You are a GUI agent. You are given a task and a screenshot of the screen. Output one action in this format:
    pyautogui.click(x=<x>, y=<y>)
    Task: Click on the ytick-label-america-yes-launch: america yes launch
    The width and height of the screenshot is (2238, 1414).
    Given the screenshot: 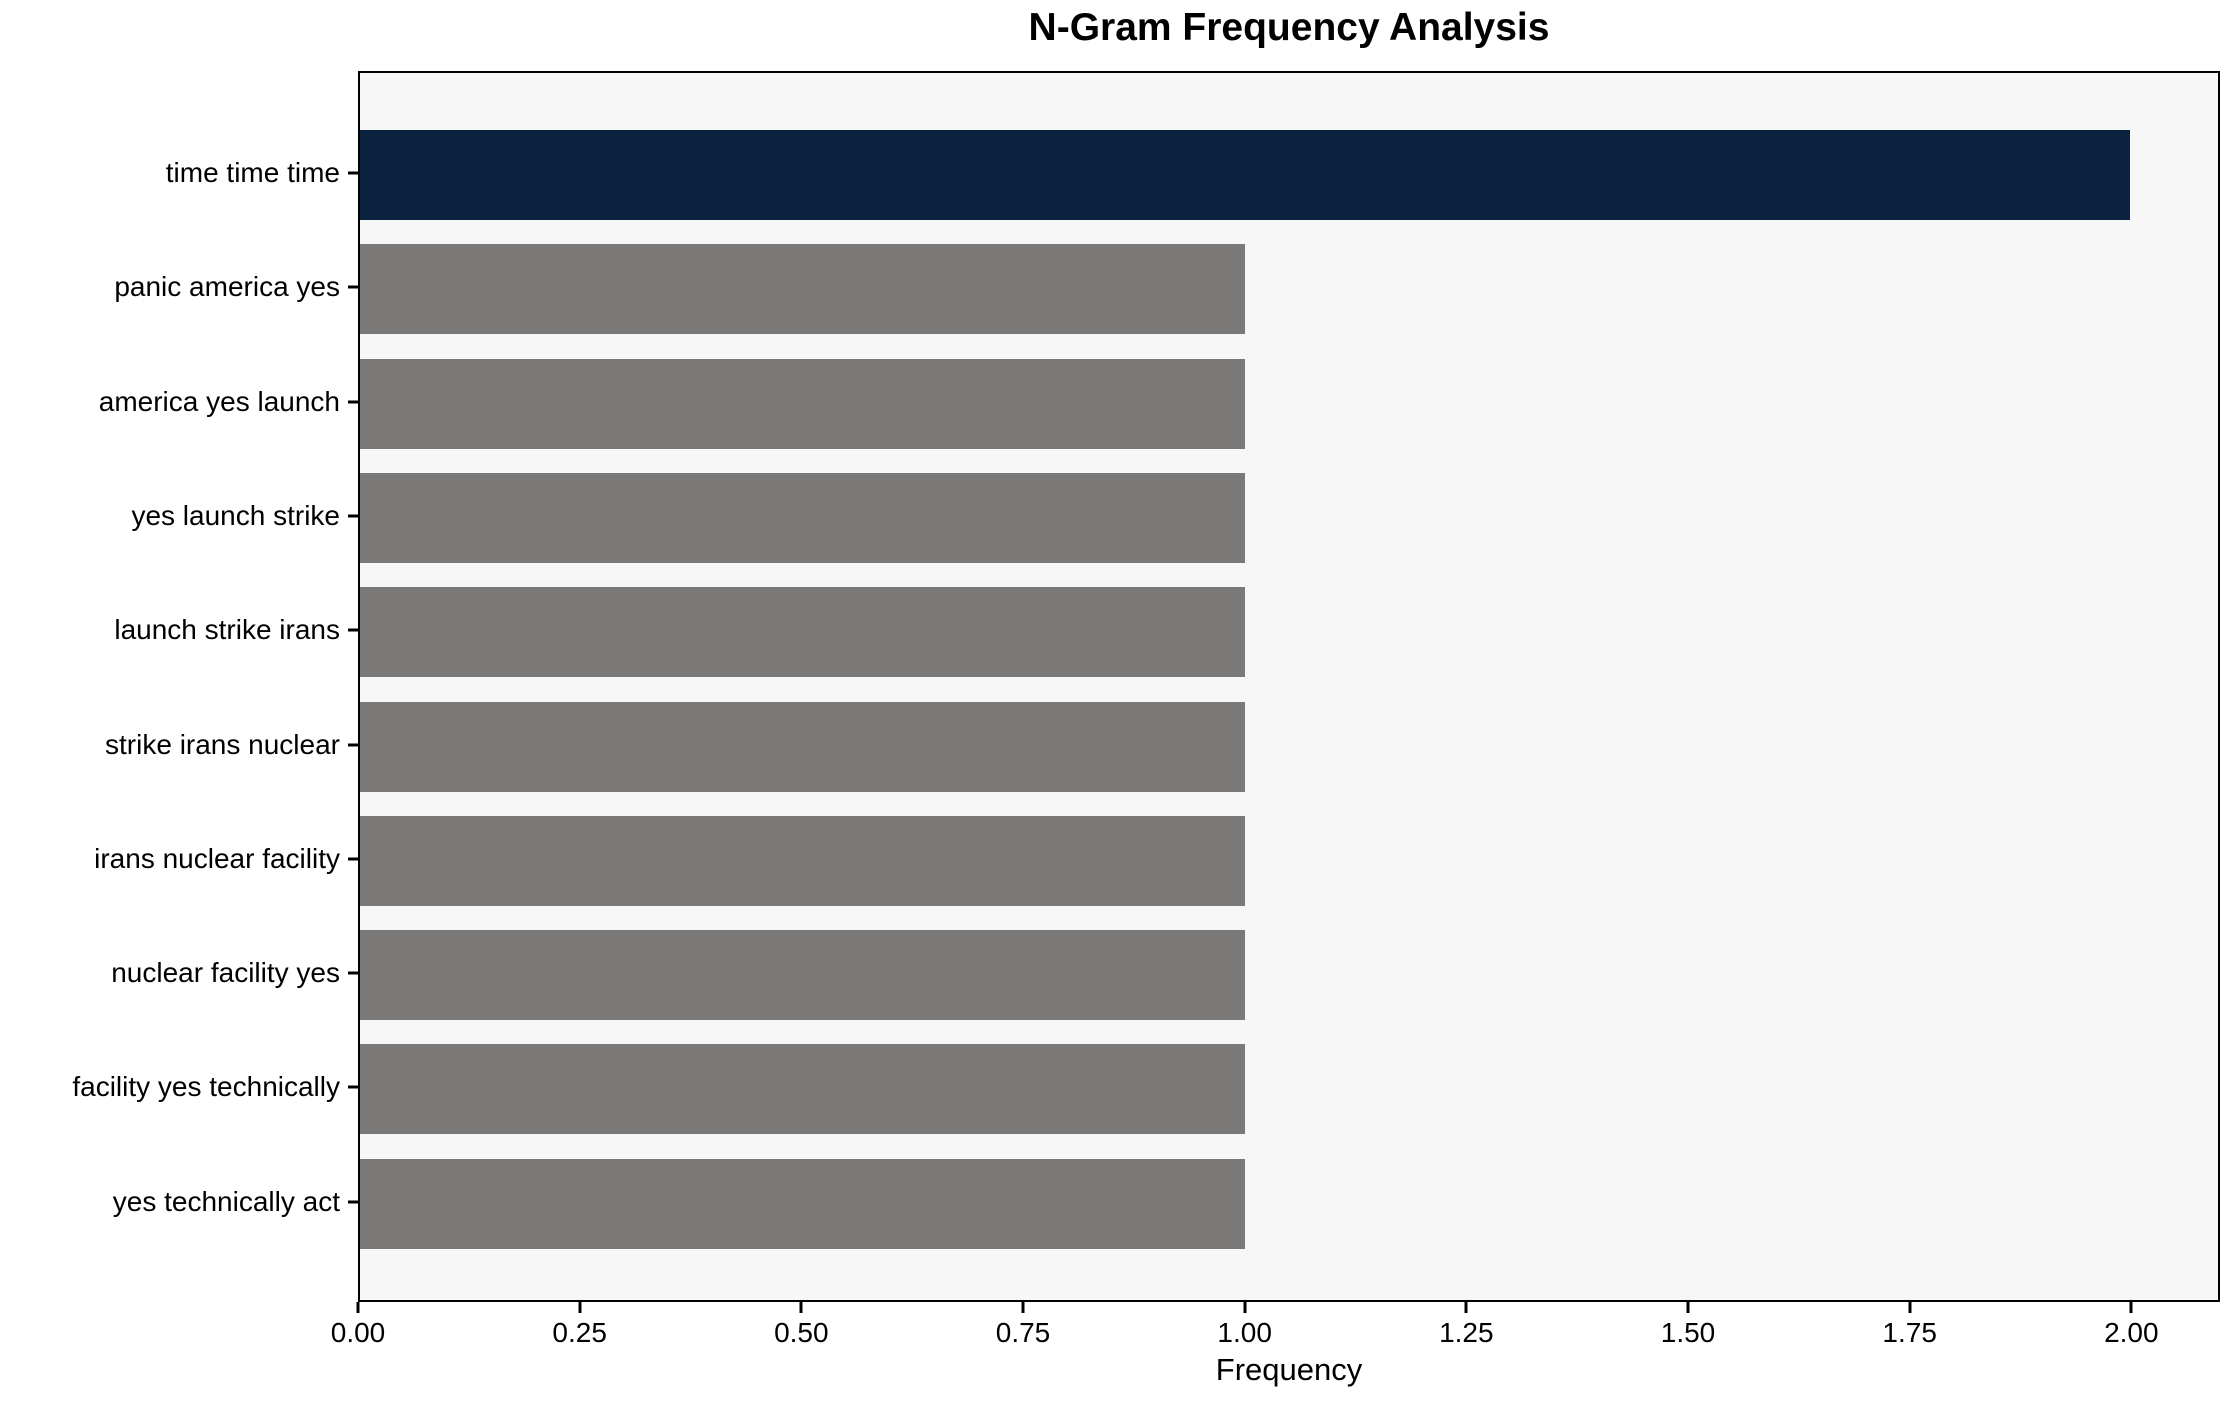 What is the action you would take?
    pyautogui.click(x=219, y=401)
    